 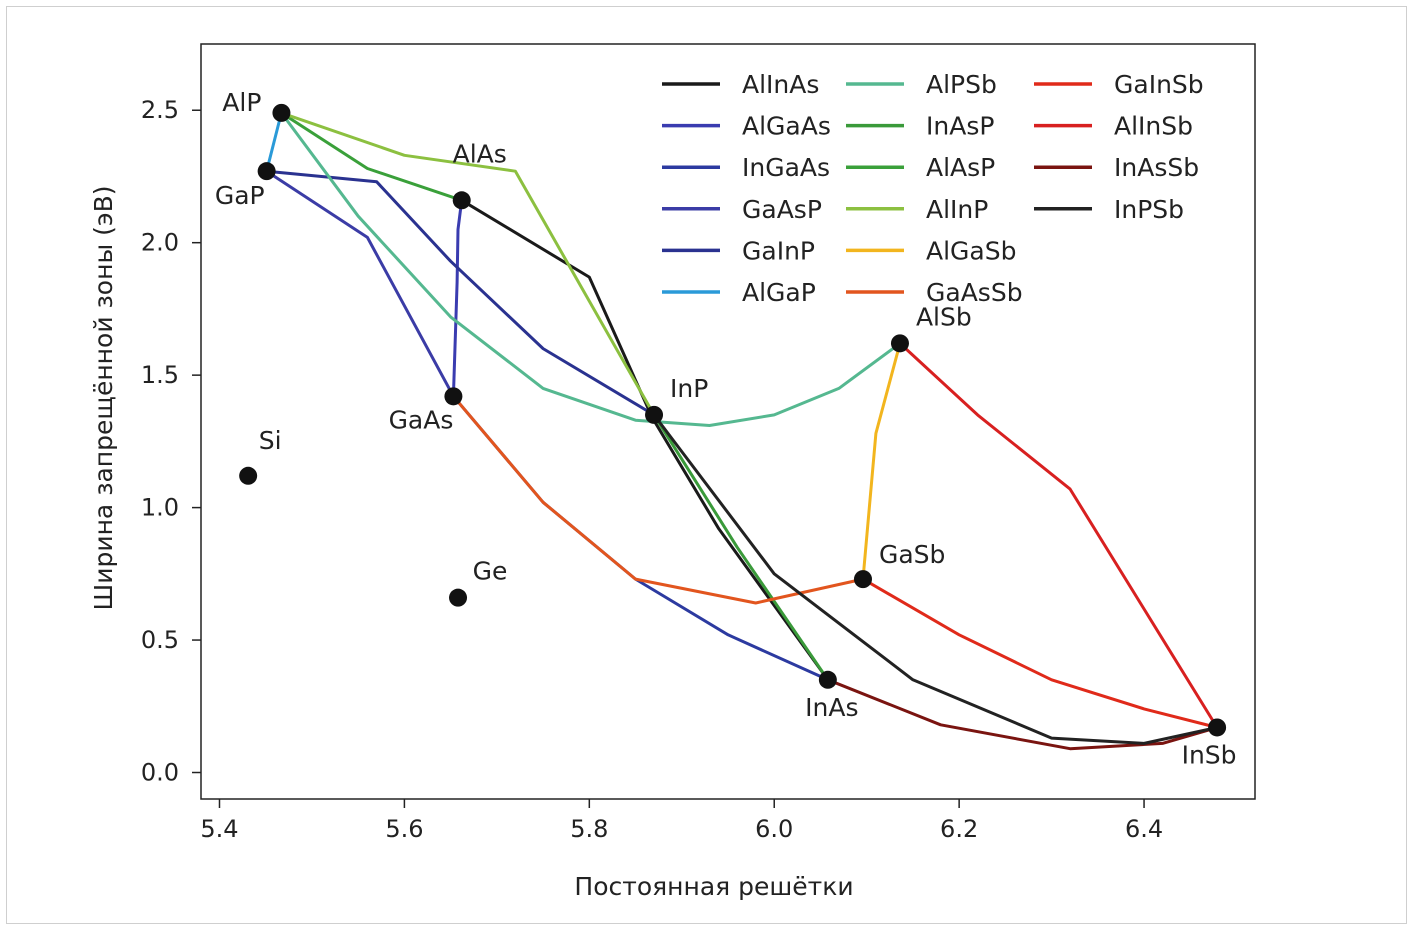 What do you see at coordinates (248, 475) in the screenshot?
I see `point-si` at bounding box center [248, 475].